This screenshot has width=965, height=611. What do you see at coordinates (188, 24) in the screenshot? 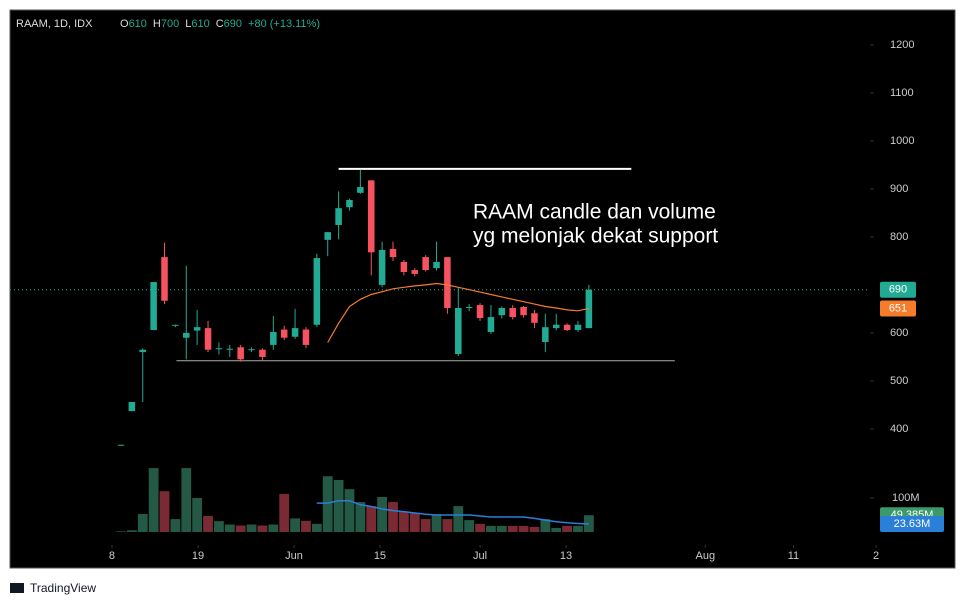
I see `ohlc-key: L` at bounding box center [188, 24].